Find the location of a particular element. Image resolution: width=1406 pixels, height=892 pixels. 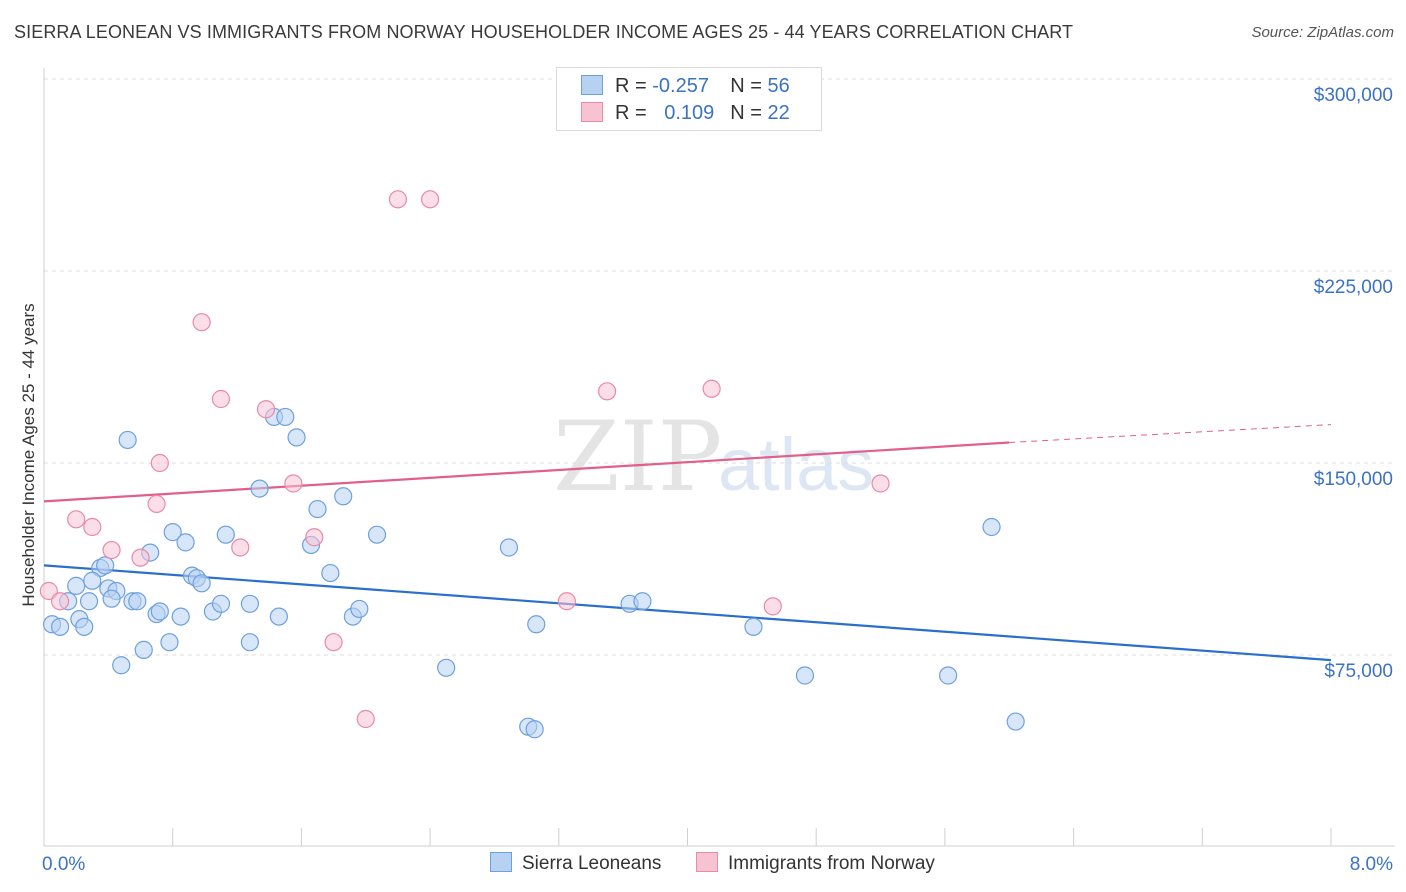

legend-row-norway: R = 0.109 N = 22 is located at coordinates (685, 115).